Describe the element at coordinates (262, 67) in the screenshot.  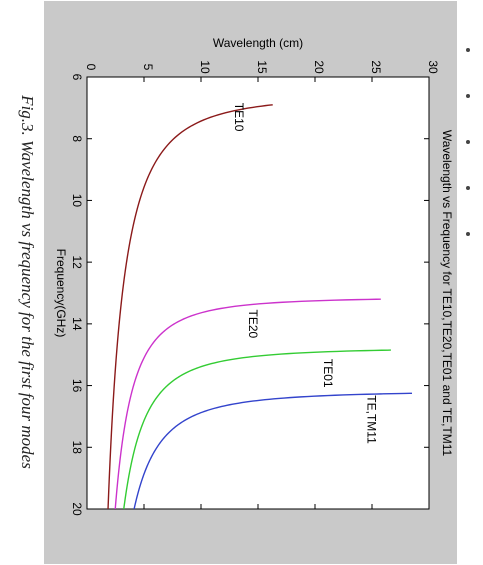
I see `y-tick-label: 15` at that location.